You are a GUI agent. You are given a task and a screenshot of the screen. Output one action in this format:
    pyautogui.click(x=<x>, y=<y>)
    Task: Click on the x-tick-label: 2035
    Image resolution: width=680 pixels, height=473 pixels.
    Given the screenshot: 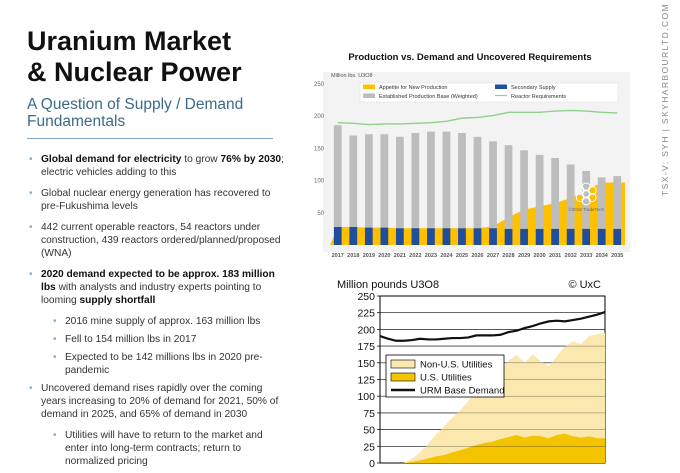 What is the action you would take?
    pyautogui.click(x=617, y=256)
    